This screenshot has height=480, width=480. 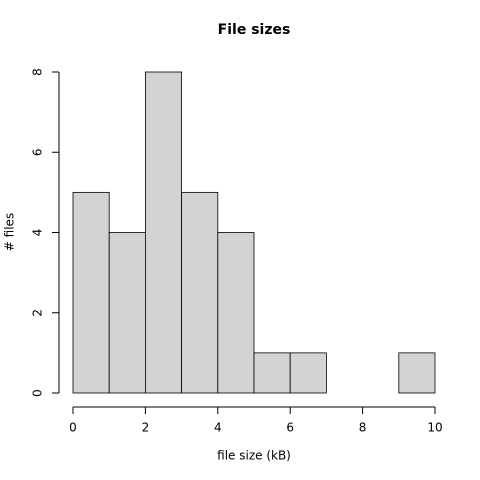 I want to click on y-axis-label: # files, so click(x=10, y=232).